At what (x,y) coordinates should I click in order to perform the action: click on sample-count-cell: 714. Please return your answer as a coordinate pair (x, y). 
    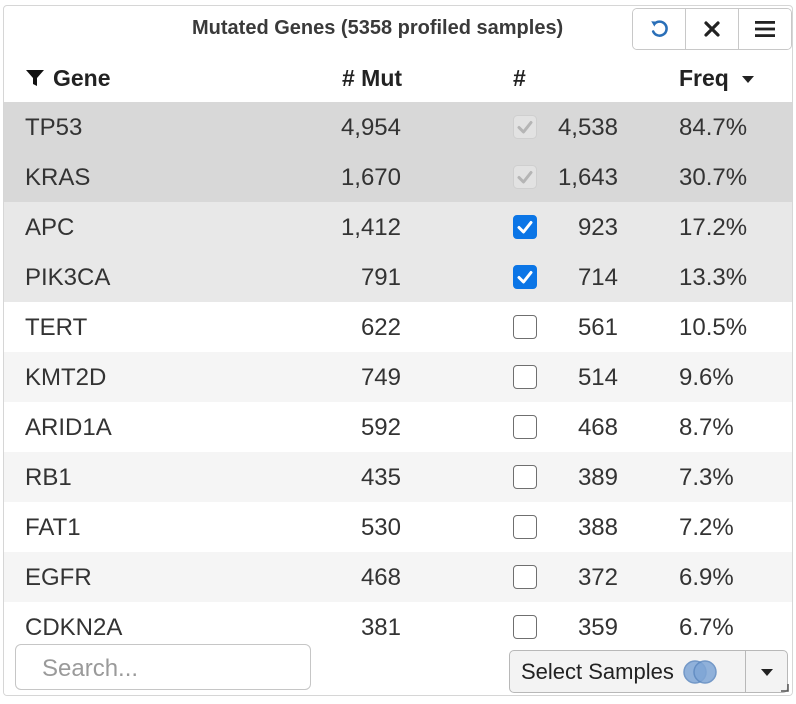
    Looking at the image, I should click on (597, 277).